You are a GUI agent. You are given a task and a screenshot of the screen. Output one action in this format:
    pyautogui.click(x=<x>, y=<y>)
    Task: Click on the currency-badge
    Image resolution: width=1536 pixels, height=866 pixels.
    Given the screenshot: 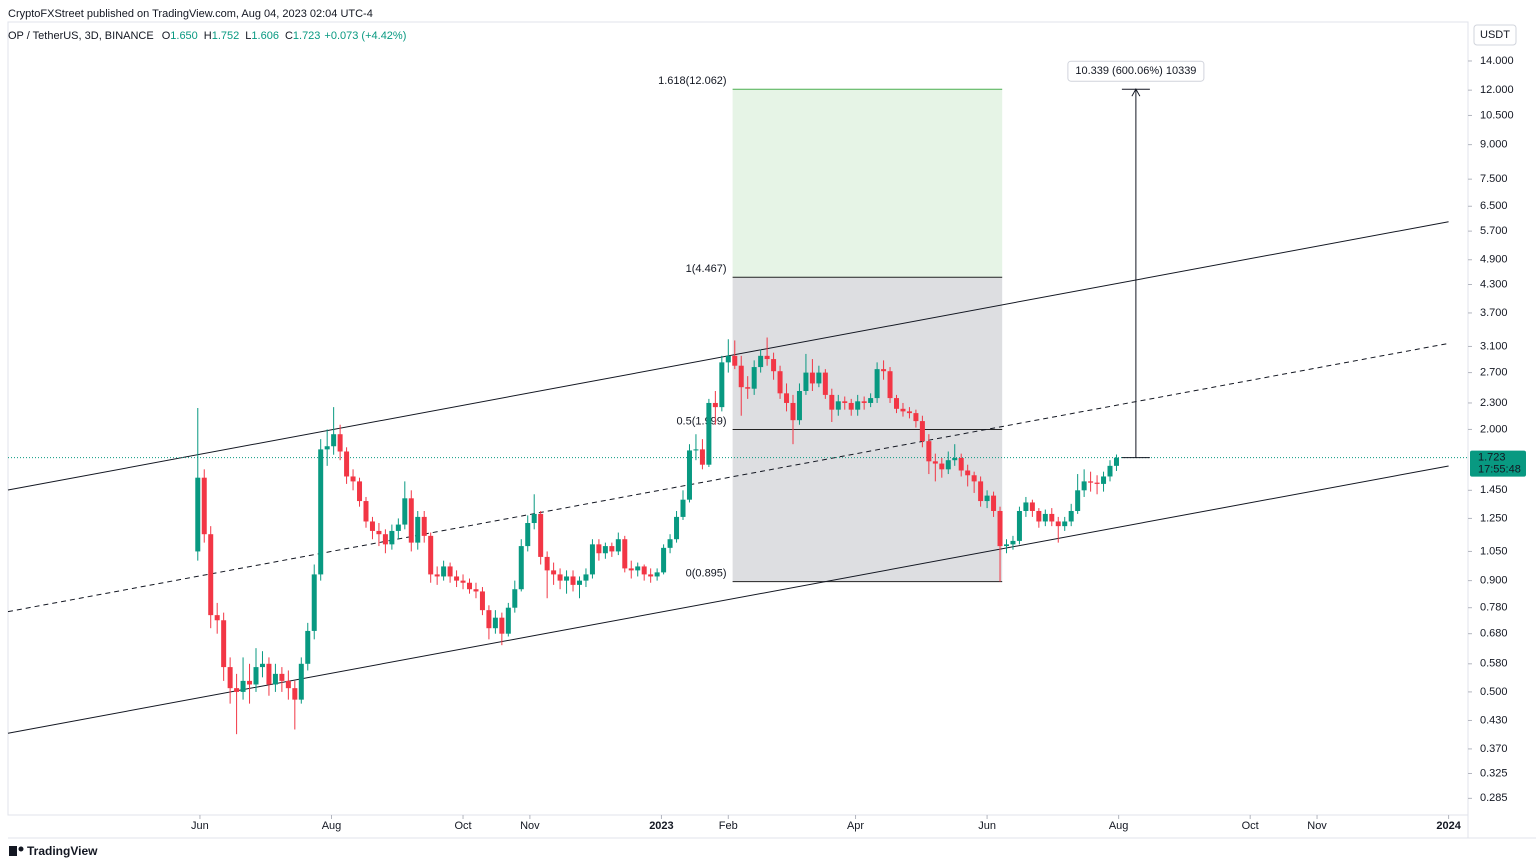 What is the action you would take?
    pyautogui.click(x=1495, y=35)
    